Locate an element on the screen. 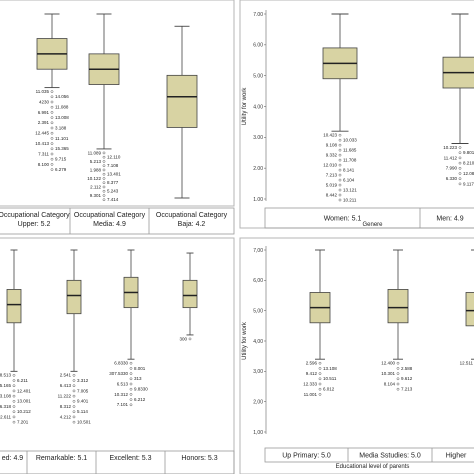 The height and width of the screenshot is (474, 474). category-row-frame is located at coordinates (117, 462).